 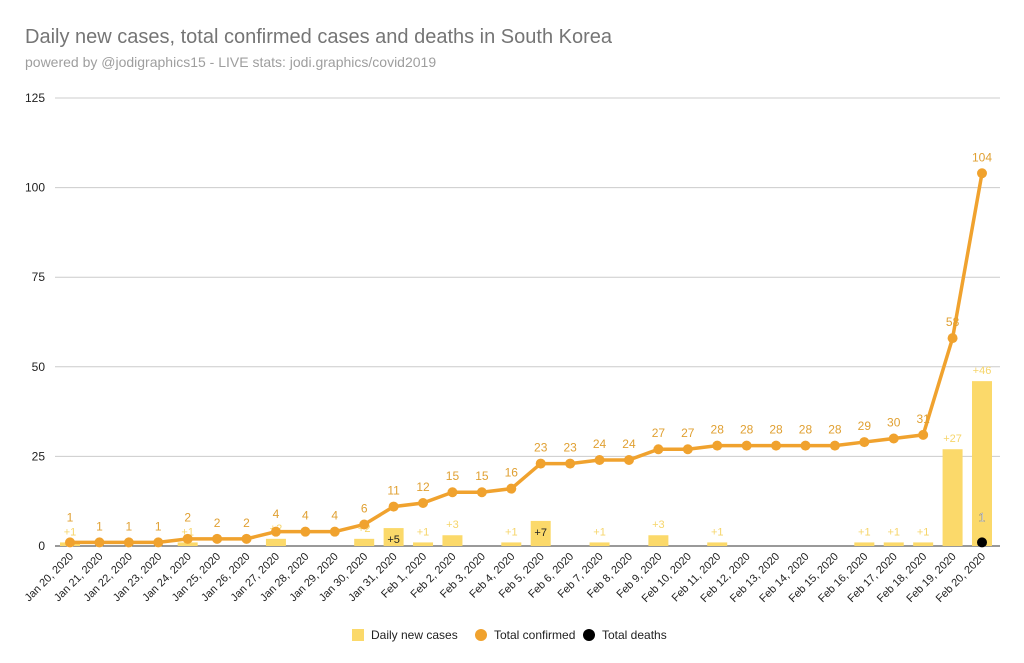 What do you see at coordinates (39, 367) in the screenshot?
I see `y-tick-label: 50` at bounding box center [39, 367].